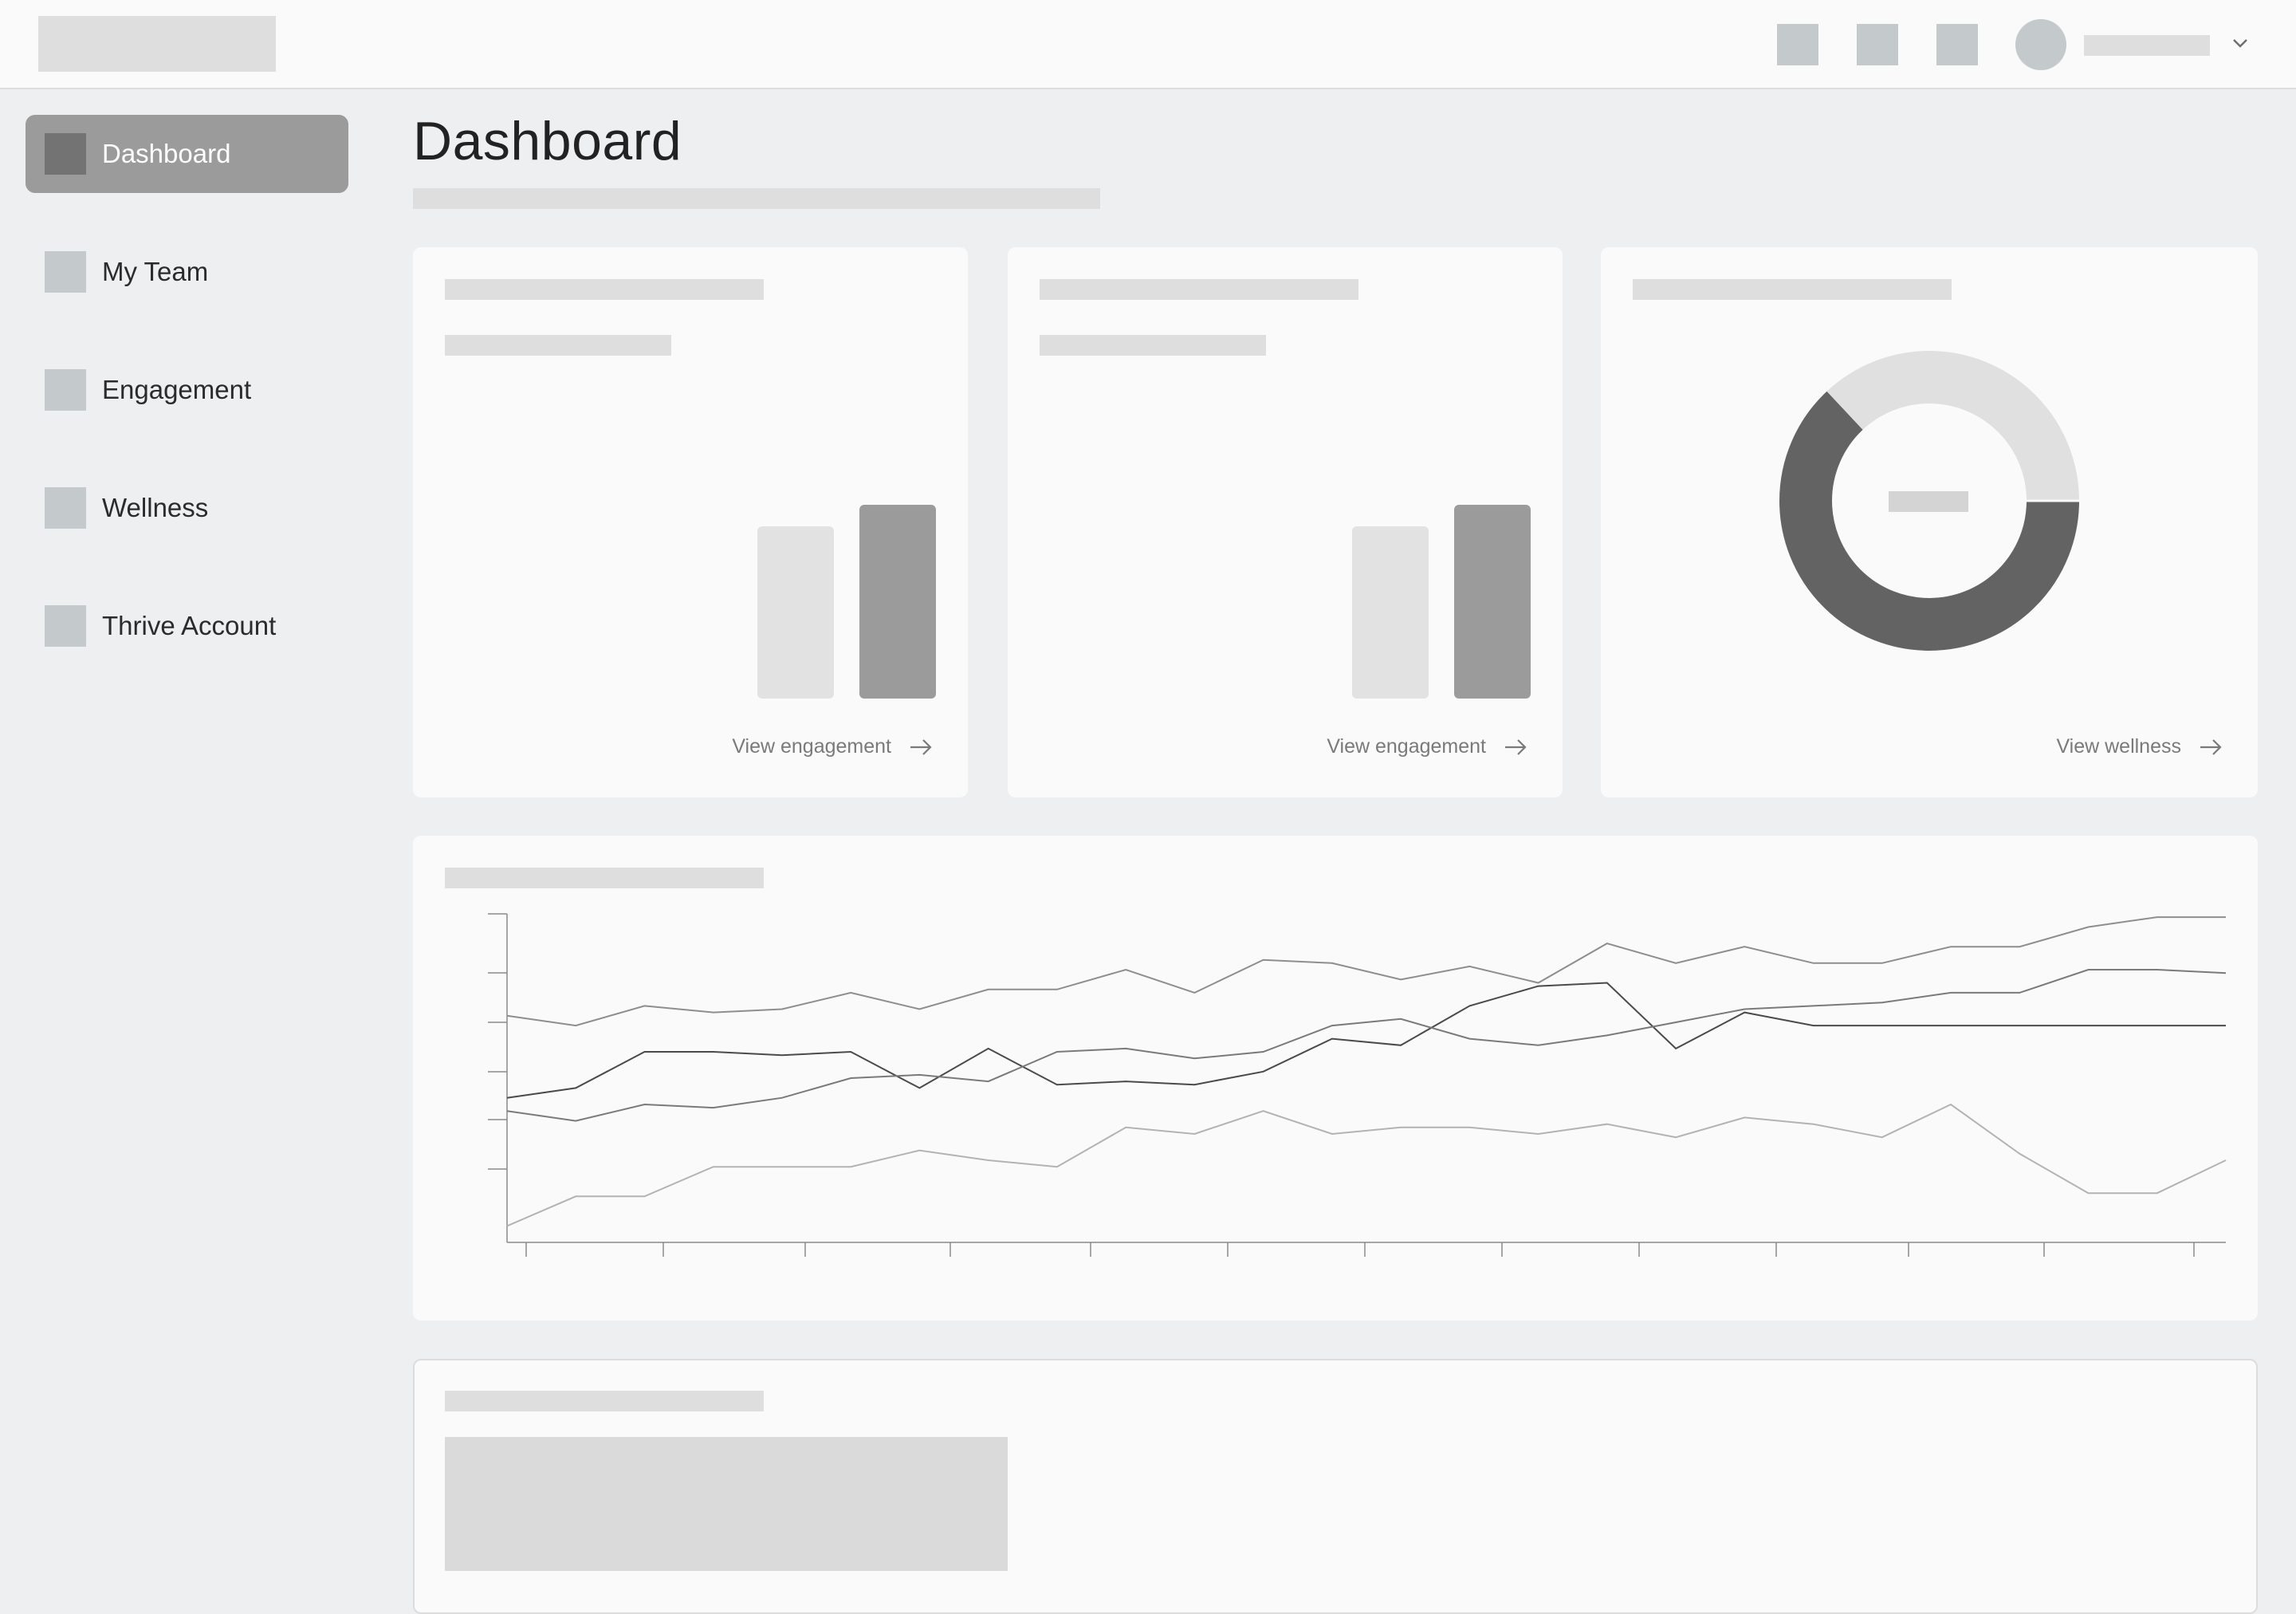 The height and width of the screenshot is (1614, 2296). Describe the element at coordinates (155, 507) in the screenshot. I see `sidebar-item-label: Wellness` at that location.